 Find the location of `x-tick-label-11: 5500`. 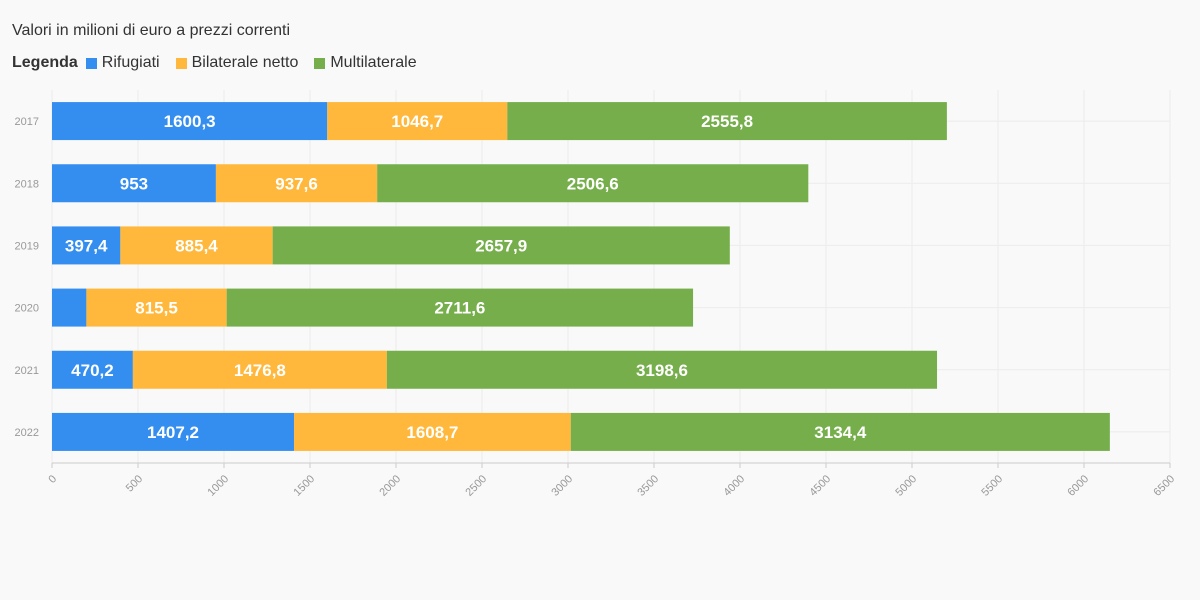

x-tick-label-11: 5500 is located at coordinates (992, 486).